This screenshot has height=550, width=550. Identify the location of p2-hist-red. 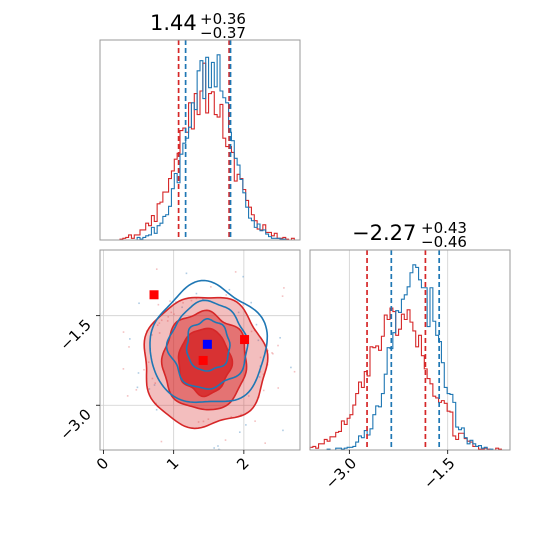
(409, 379).